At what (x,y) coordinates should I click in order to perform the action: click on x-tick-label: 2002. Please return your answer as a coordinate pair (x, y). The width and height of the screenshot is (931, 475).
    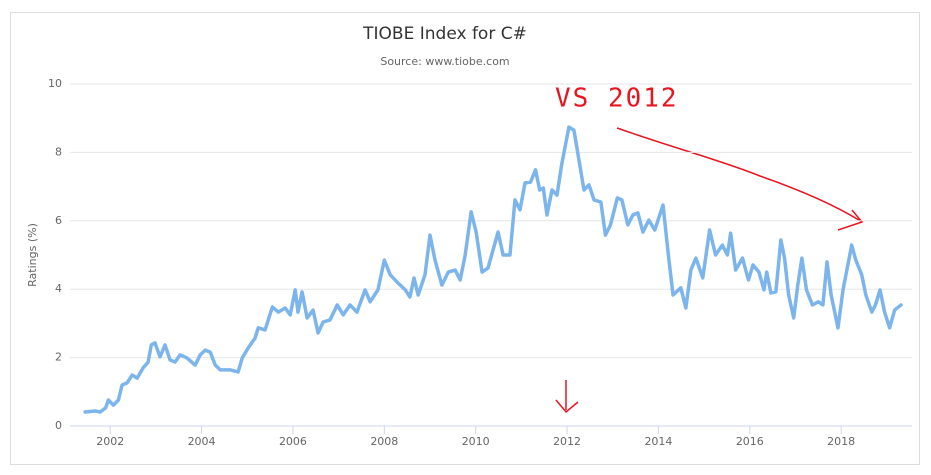
    Looking at the image, I should click on (110, 441).